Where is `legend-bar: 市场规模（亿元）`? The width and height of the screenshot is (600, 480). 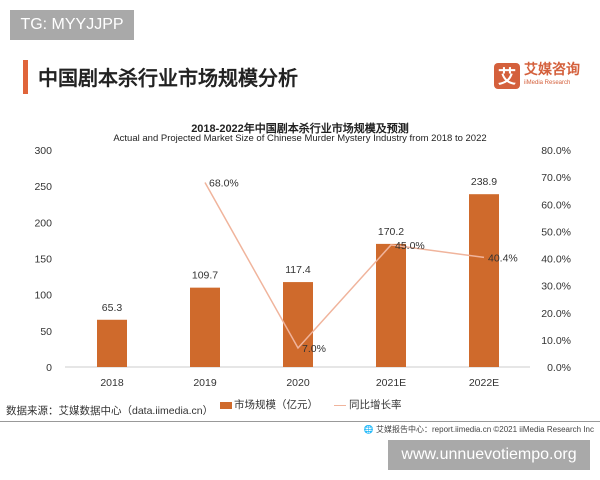
legend-bar: 市场规模（亿元） is located at coordinates (269, 404).